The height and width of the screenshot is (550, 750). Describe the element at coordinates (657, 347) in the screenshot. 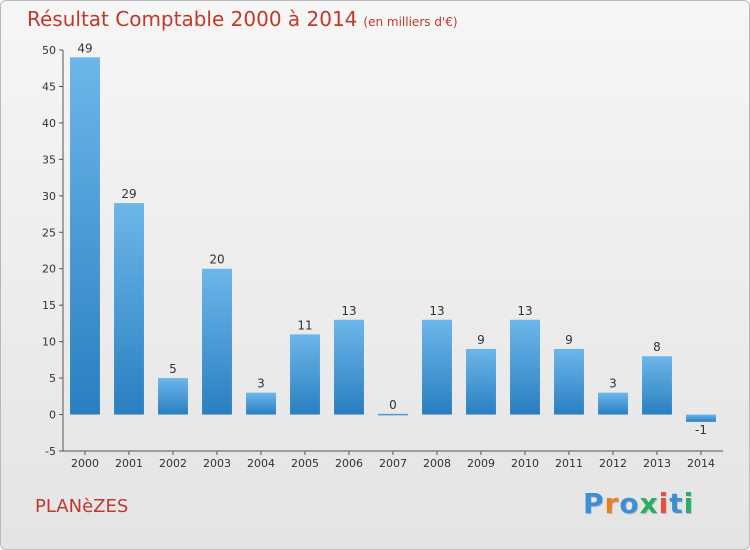

I see `bar-value-label: 8` at that location.